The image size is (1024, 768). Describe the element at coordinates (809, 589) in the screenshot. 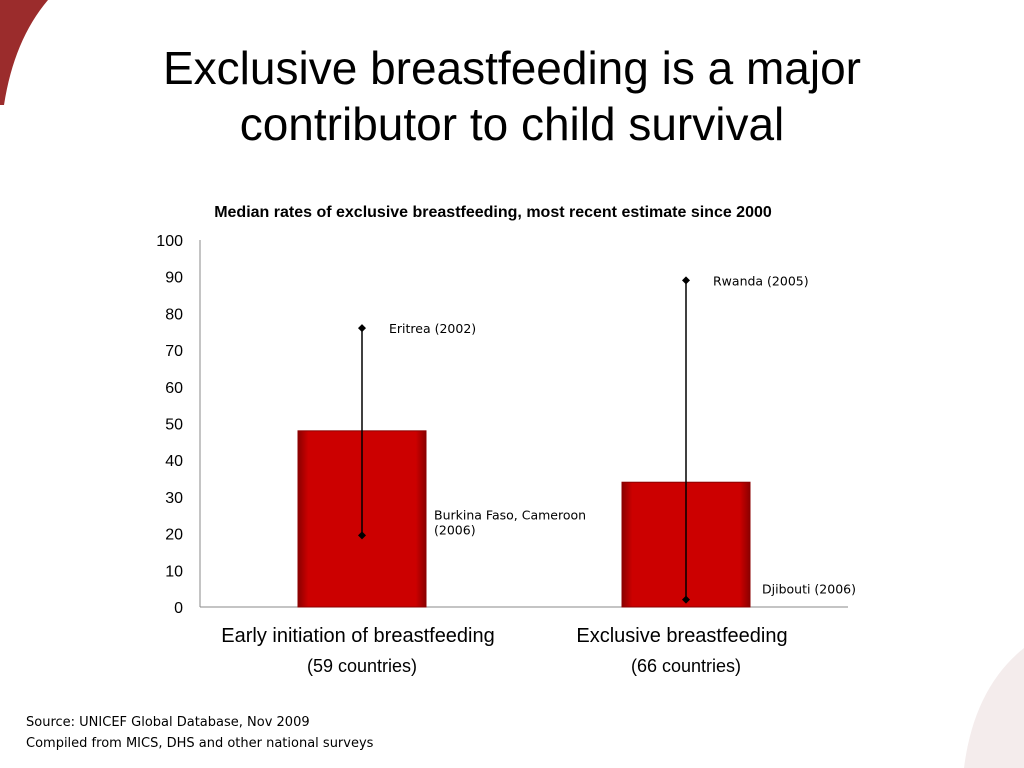

I see `range-min-label-2: Djibouti (2006)` at that location.